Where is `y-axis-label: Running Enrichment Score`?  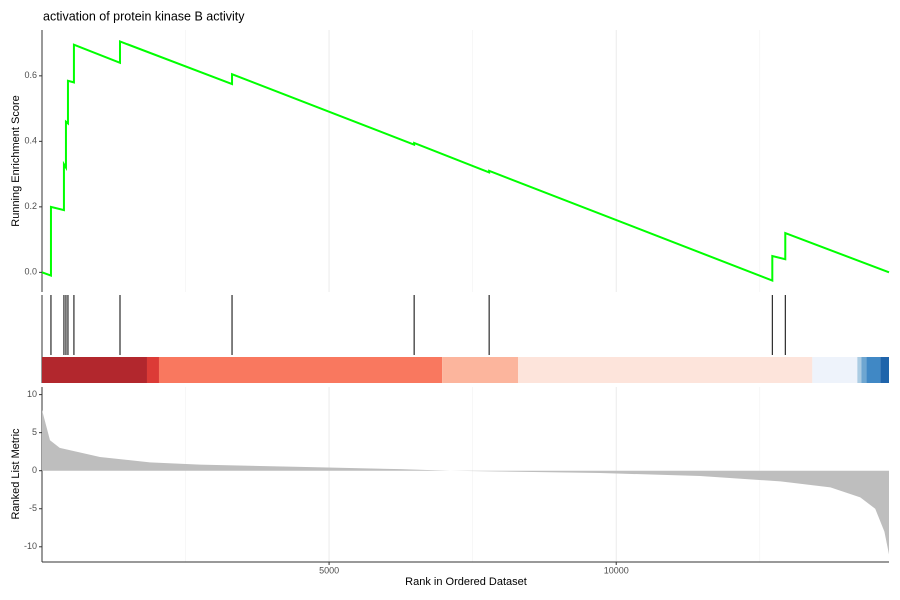 y-axis-label: Running Enrichment Score is located at coordinates (16, 160).